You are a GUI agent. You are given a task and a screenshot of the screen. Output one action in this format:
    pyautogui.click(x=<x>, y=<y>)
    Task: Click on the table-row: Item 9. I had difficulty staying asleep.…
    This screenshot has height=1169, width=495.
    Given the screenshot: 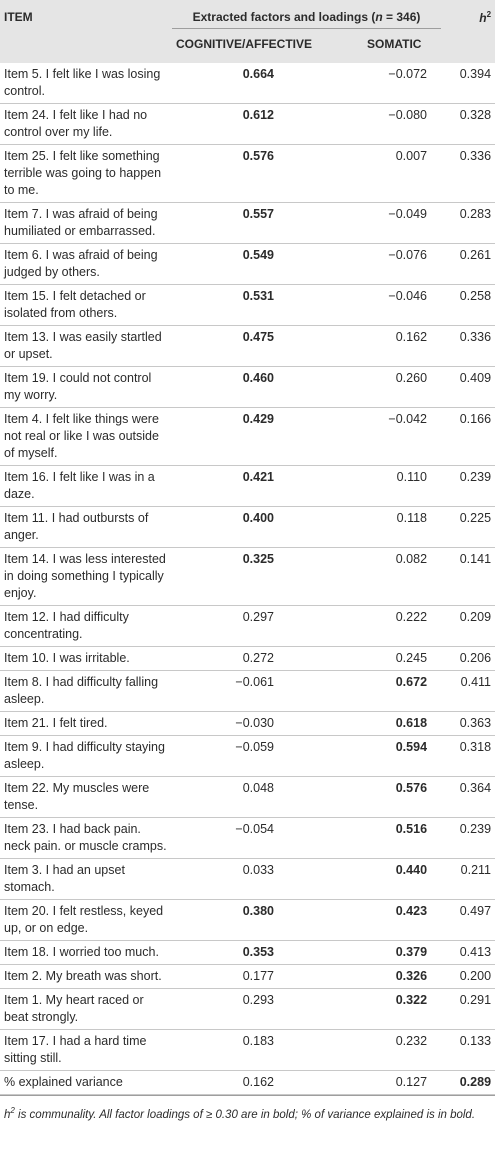 What is the action you would take?
    pyautogui.click(x=247, y=756)
    